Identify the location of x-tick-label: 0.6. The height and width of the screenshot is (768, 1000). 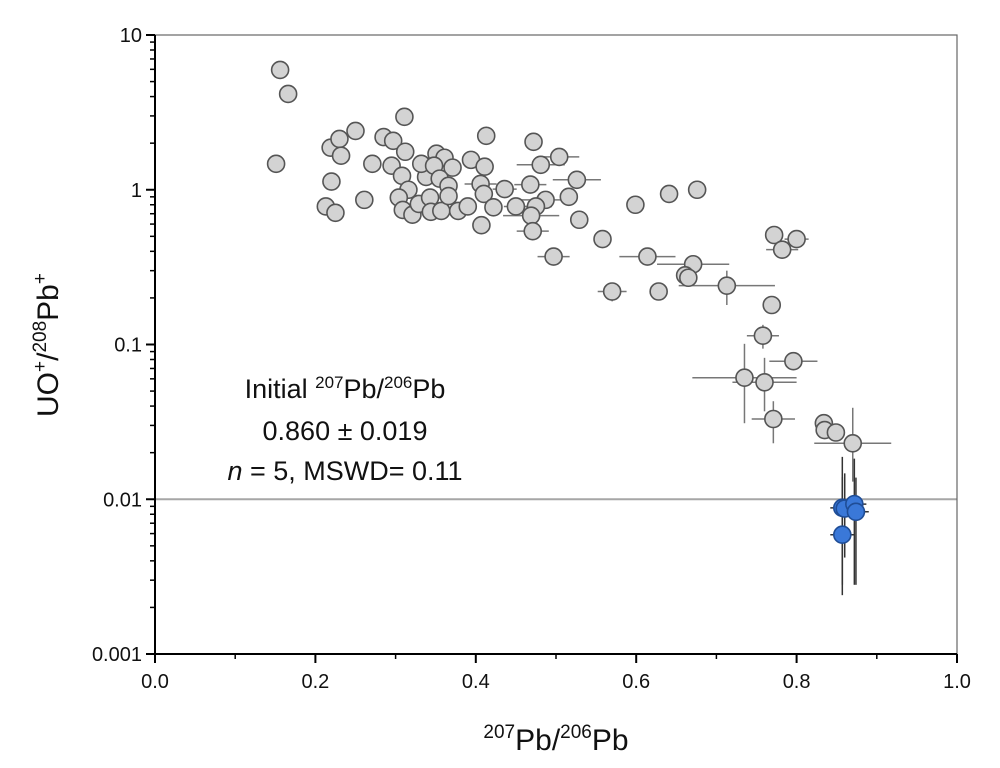
(636, 682).